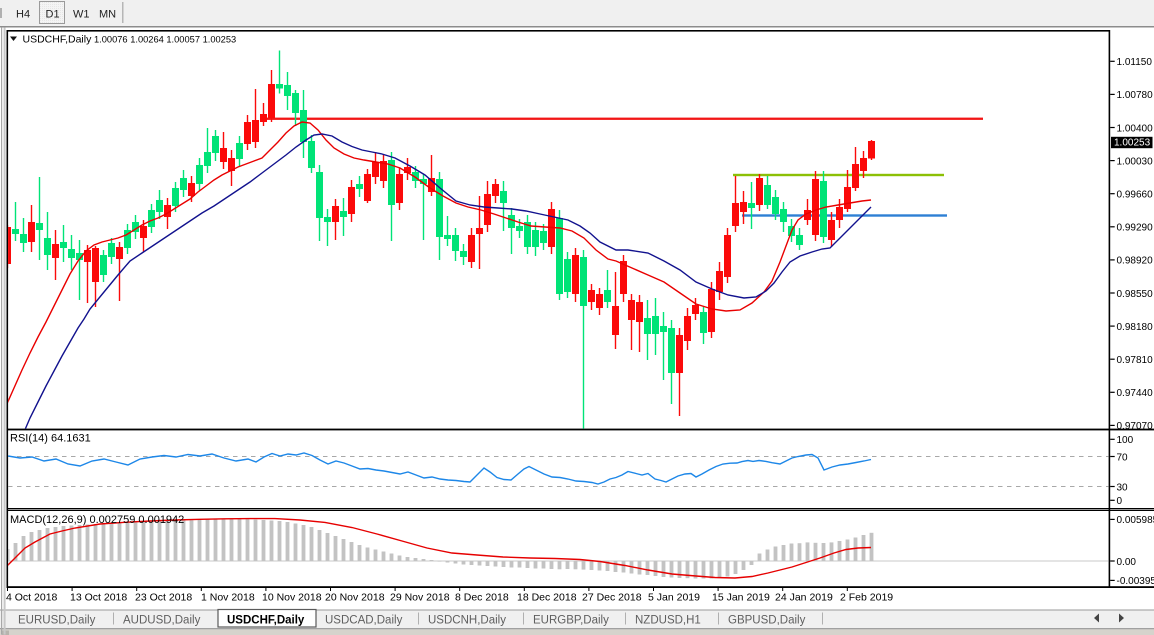 This screenshot has height=635, width=1154. What do you see at coordinates (355, 597) in the screenshot?
I see `svg-text: 20 Nov 2018` at bounding box center [355, 597].